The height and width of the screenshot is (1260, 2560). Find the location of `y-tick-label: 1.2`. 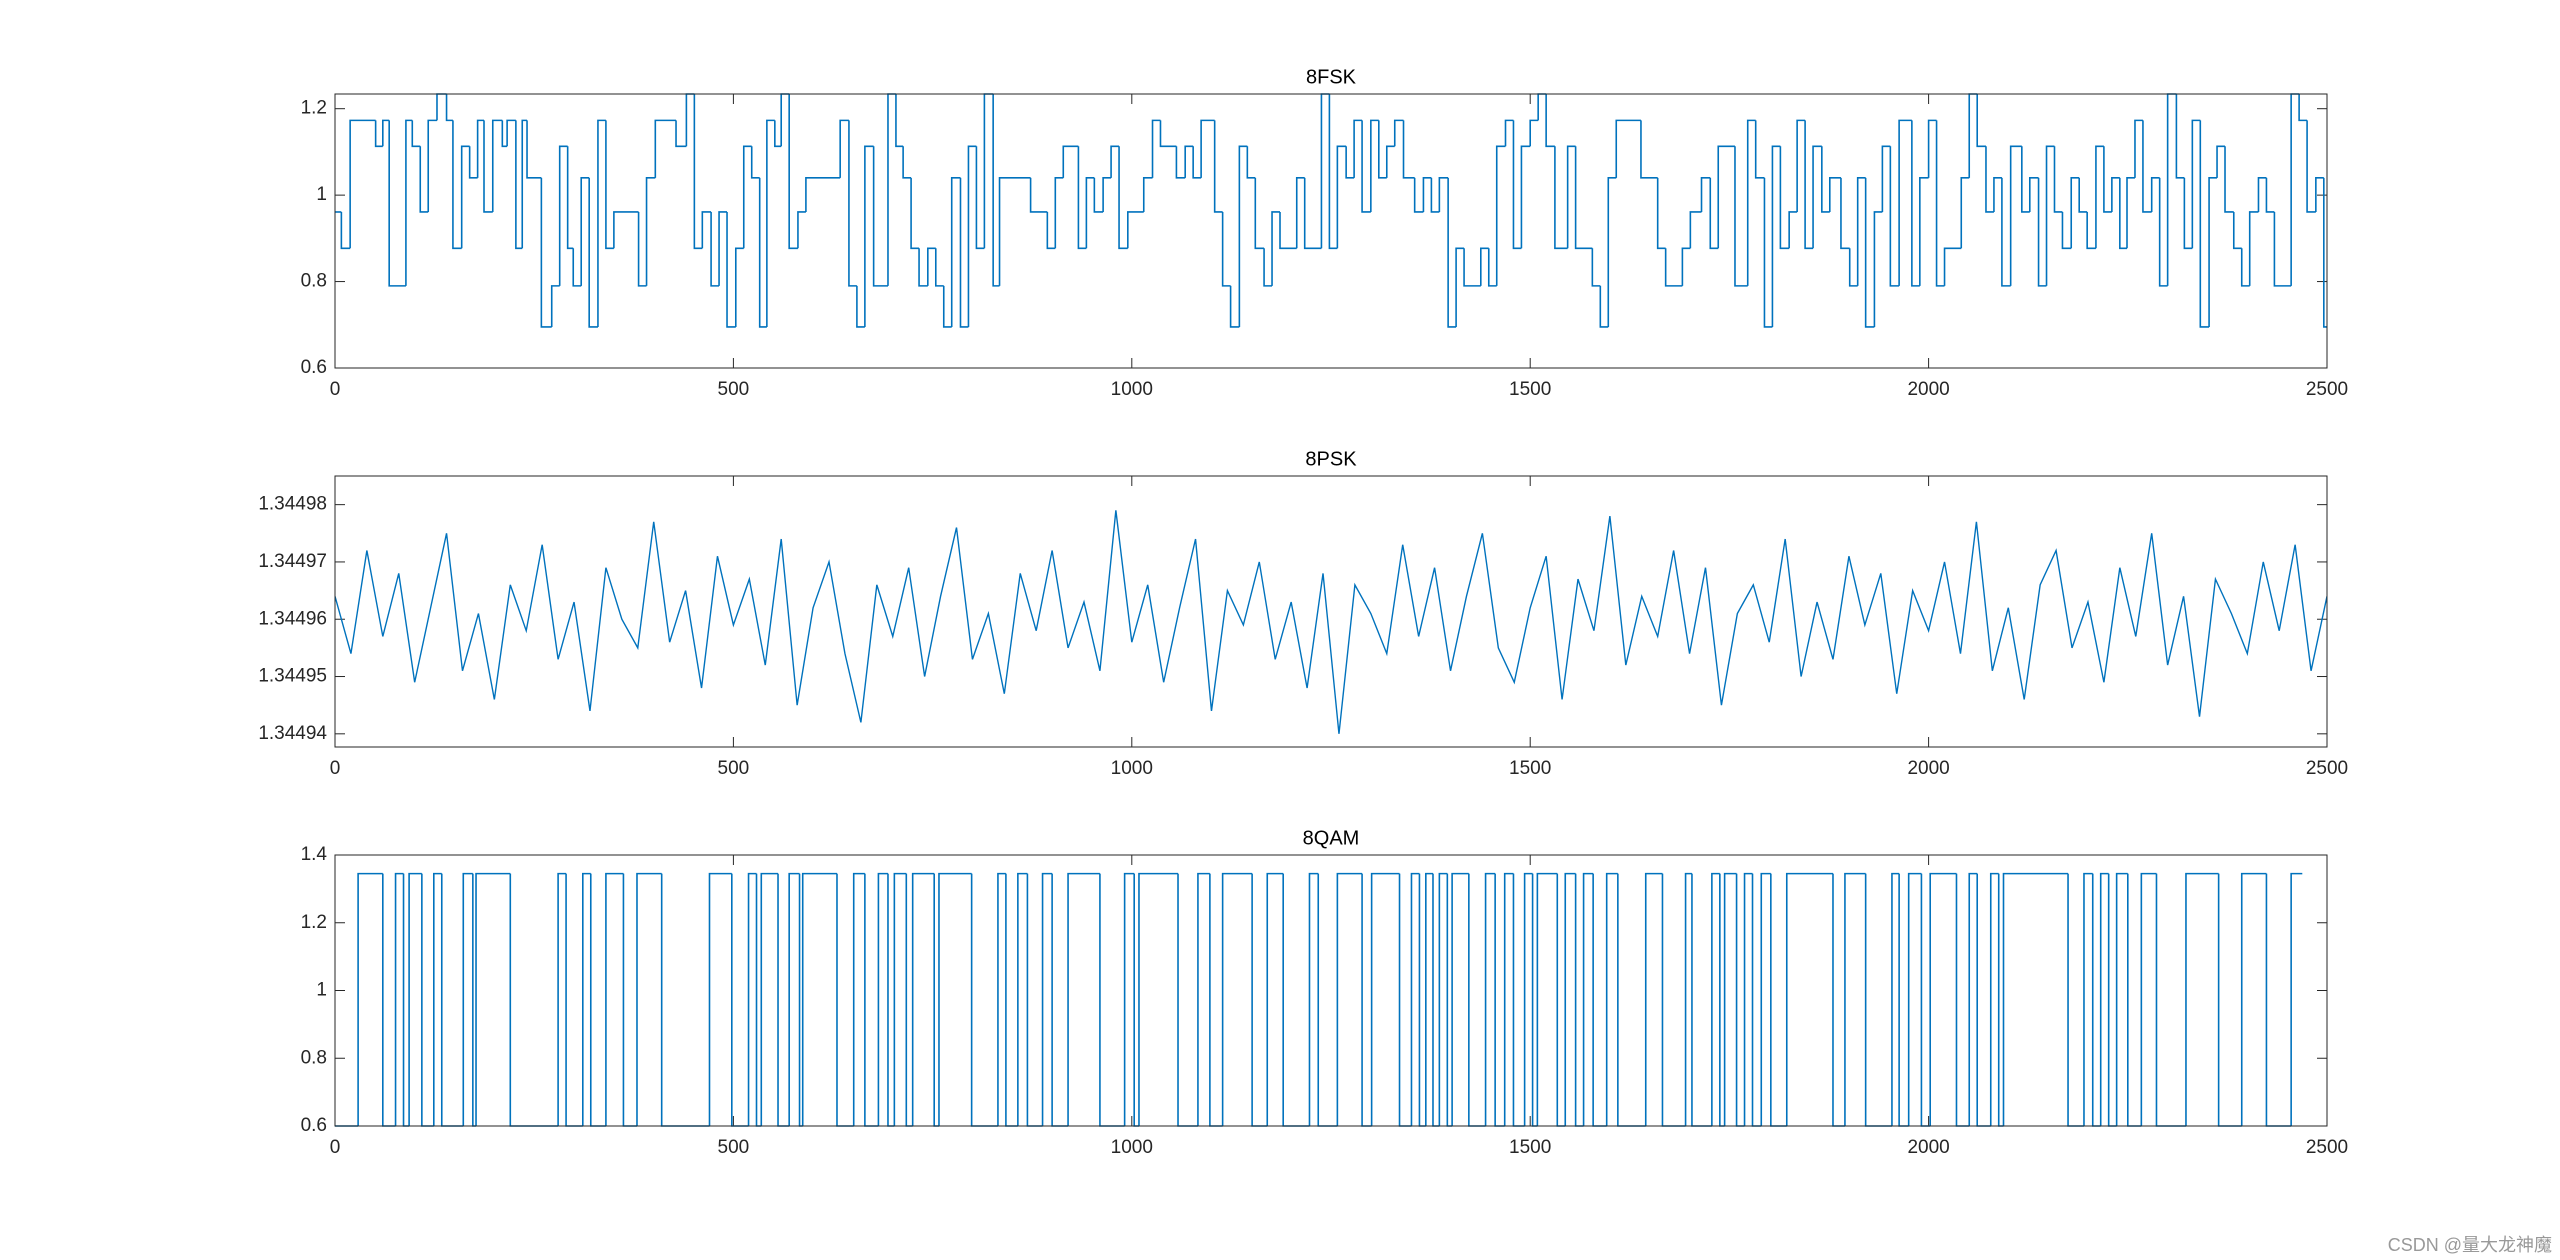

y-tick-label: 1.2 is located at coordinates (314, 922).